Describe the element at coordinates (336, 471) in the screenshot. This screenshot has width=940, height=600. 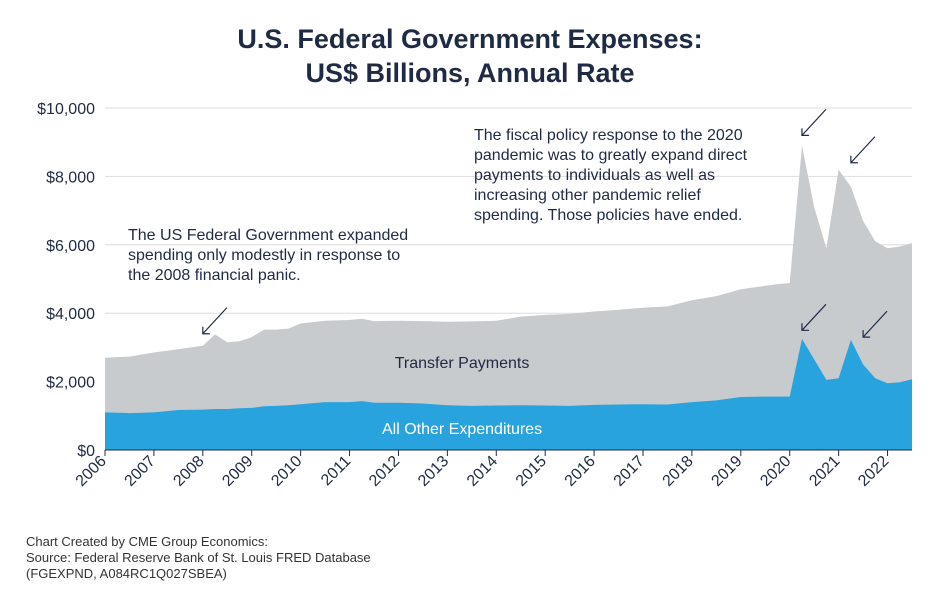
I see `x-tick-label: 2011` at that location.